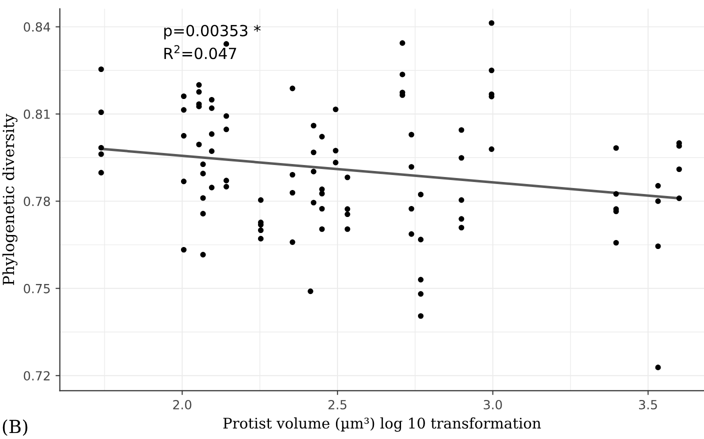  Describe the element at coordinates (15, 427) in the screenshot. I see `text: (B)` at that location.